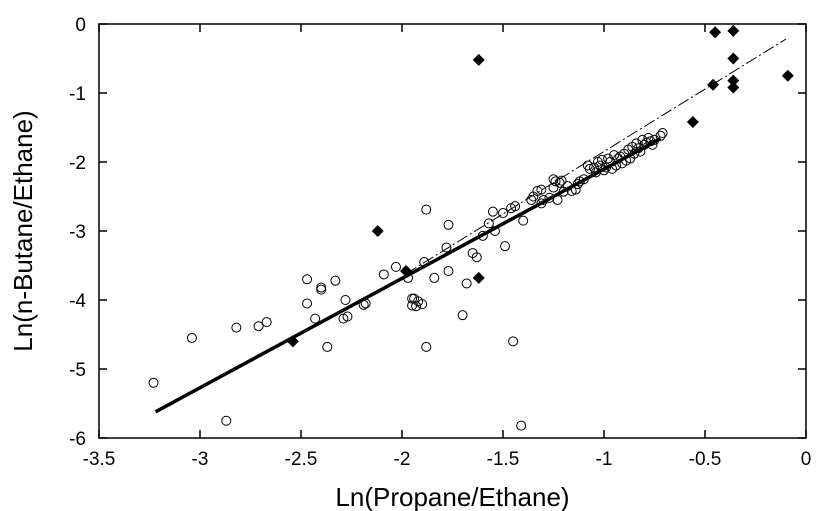 The image size is (816, 511). What do you see at coordinates (604, 459) in the screenshot?
I see `x-tick-label: -1` at bounding box center [604, 459].